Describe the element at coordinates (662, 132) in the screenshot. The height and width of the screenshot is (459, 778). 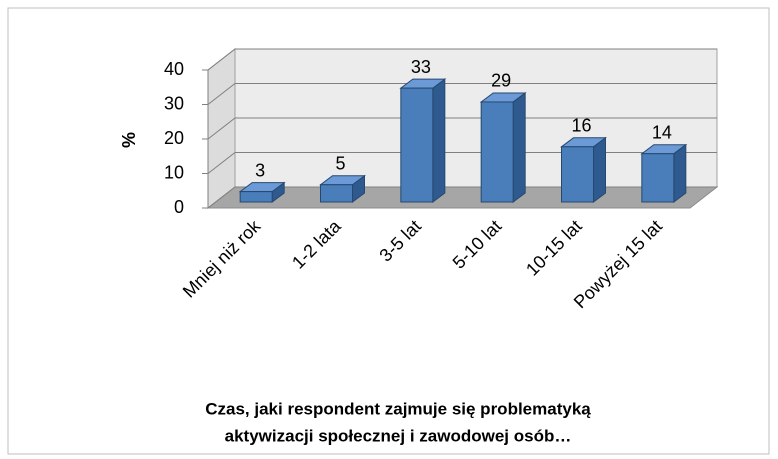
I see `data-label: 14` at that location.